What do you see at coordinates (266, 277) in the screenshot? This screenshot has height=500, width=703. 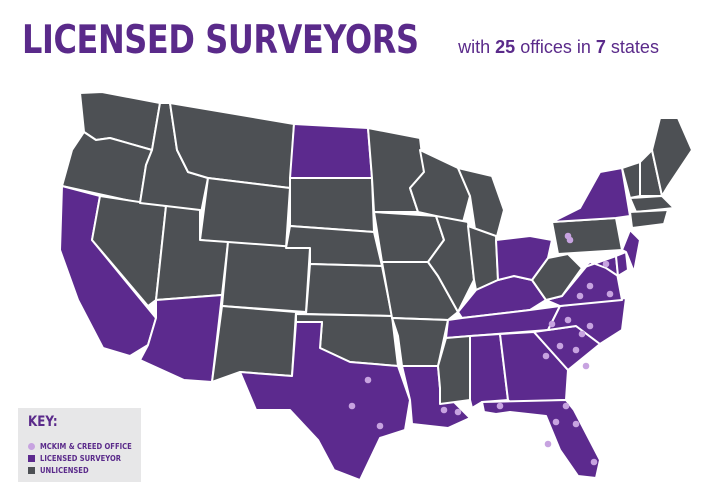 I see `state-colorado` at bounding box center [266, 277].